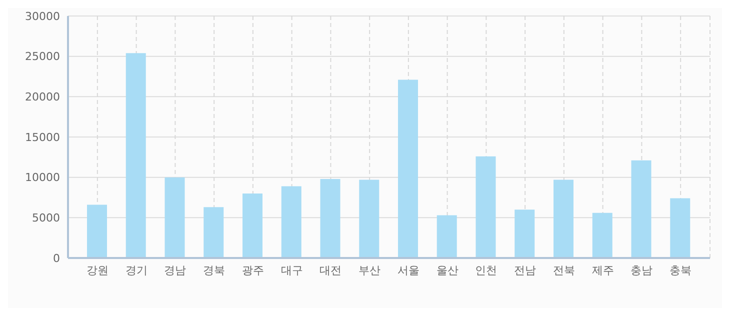 This screenshot has height=325, width=730. I want to click on x-tick-label: 경남, so click(175, 270).